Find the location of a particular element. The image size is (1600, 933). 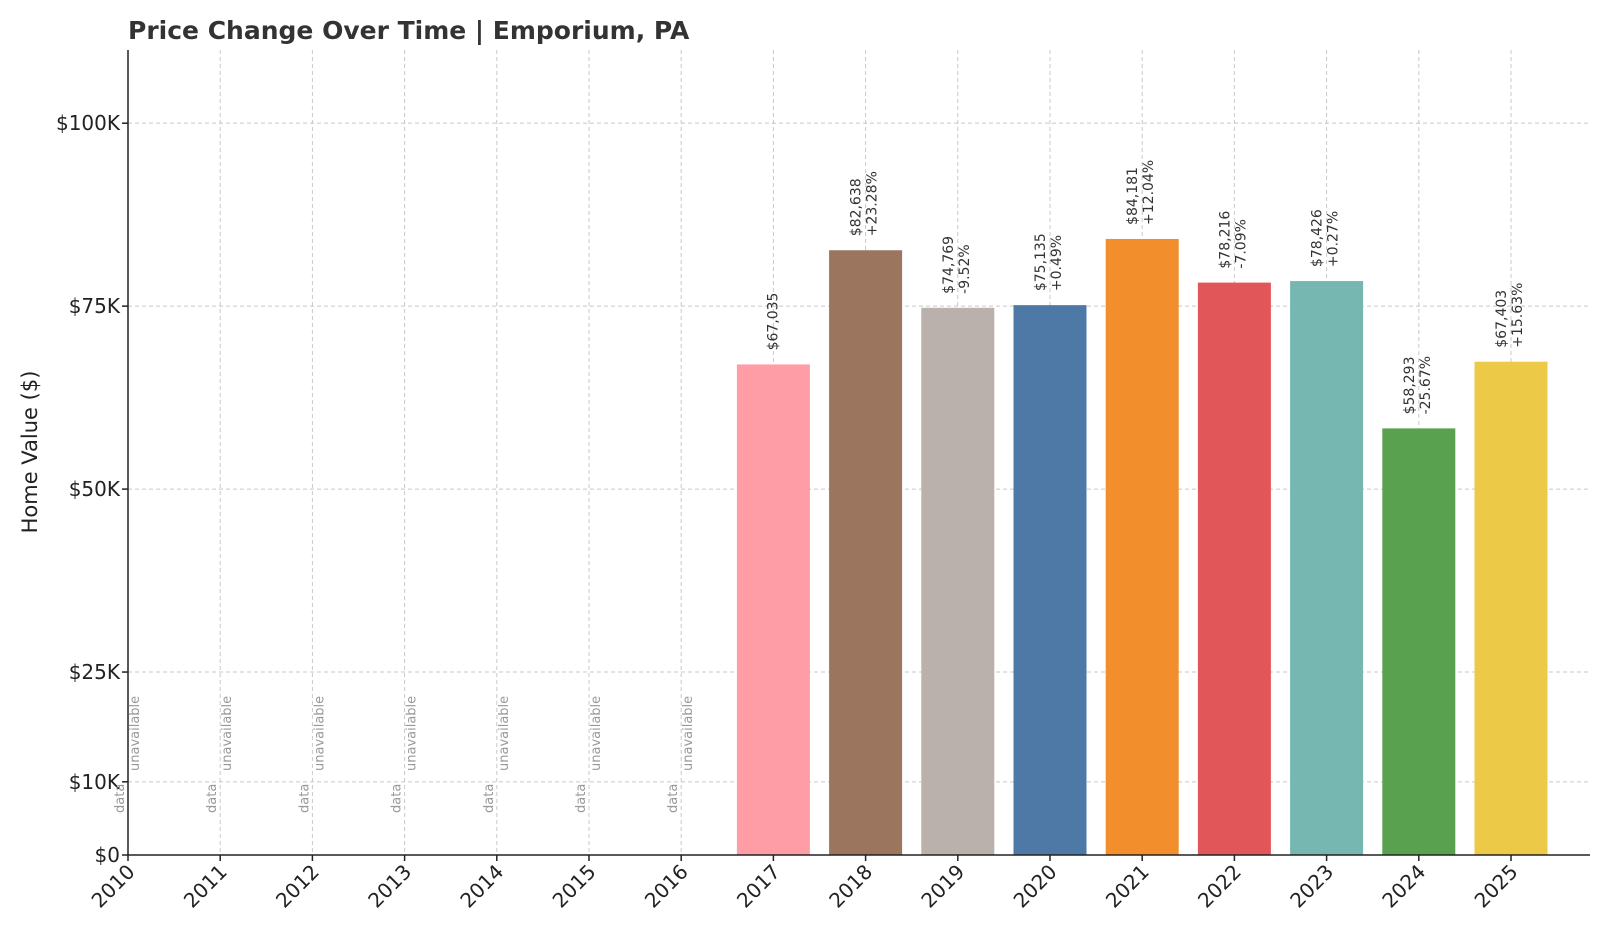

bar-2025 is located at coordinates (1511, 608).